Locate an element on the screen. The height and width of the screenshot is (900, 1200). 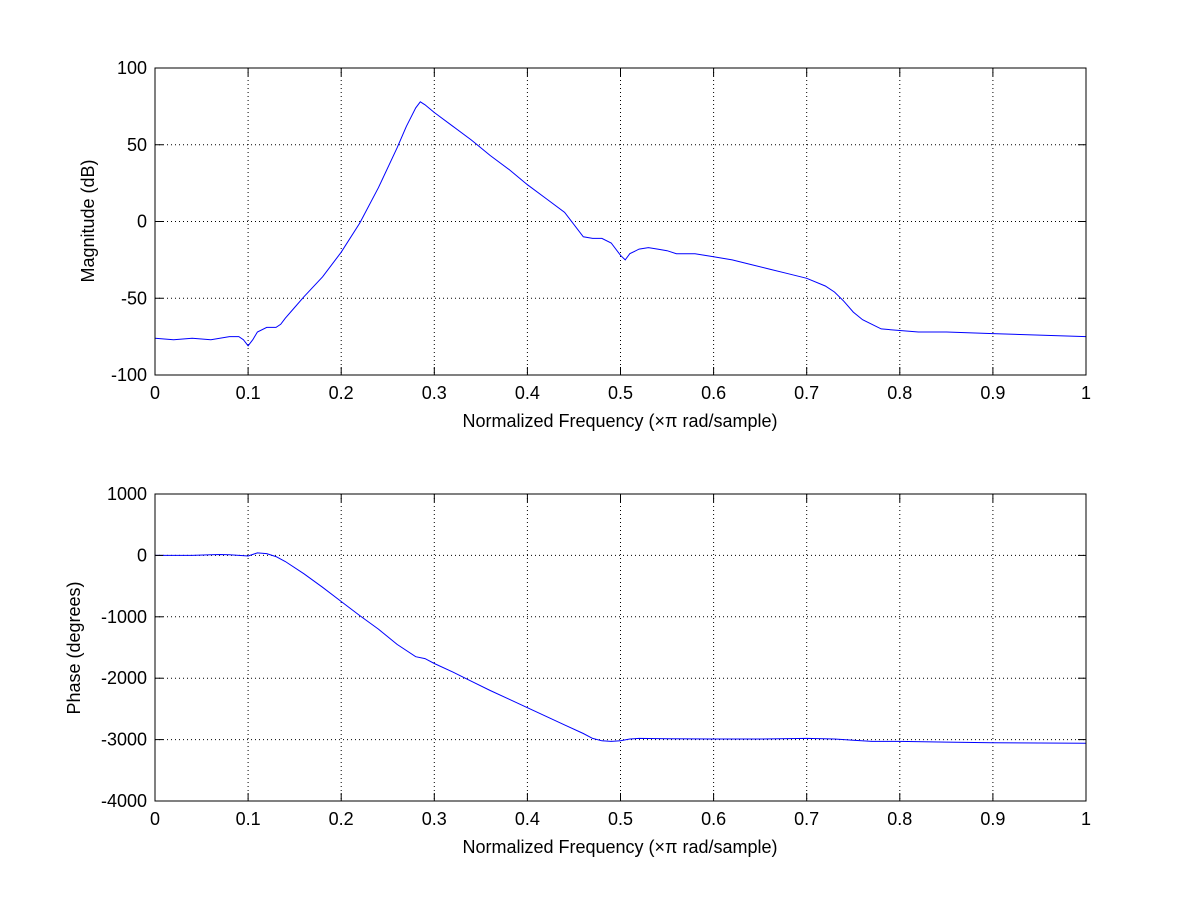
phase-xtick-label: 0.4 is located at coordinates (527, 819).